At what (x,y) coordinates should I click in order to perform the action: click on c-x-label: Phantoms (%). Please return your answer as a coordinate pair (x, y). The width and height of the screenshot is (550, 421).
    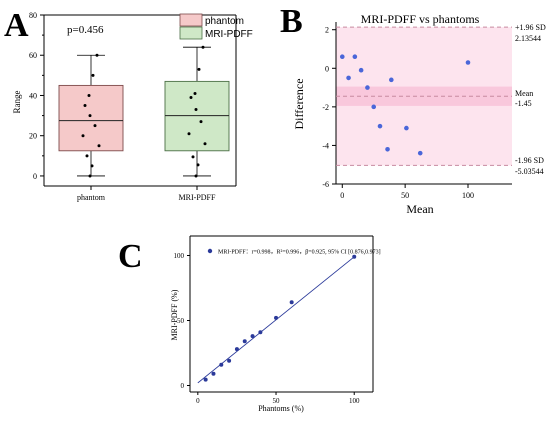
    Looking at the image, I should click on (281, 408).